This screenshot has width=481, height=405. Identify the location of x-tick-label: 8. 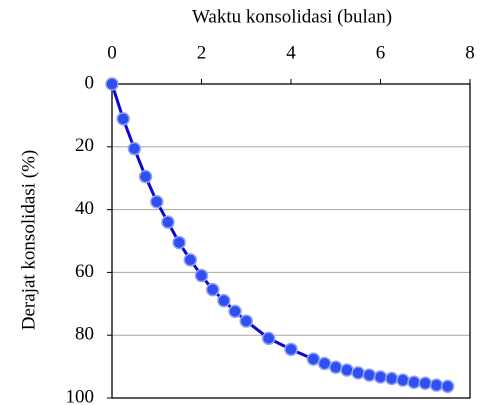
(470, 52).